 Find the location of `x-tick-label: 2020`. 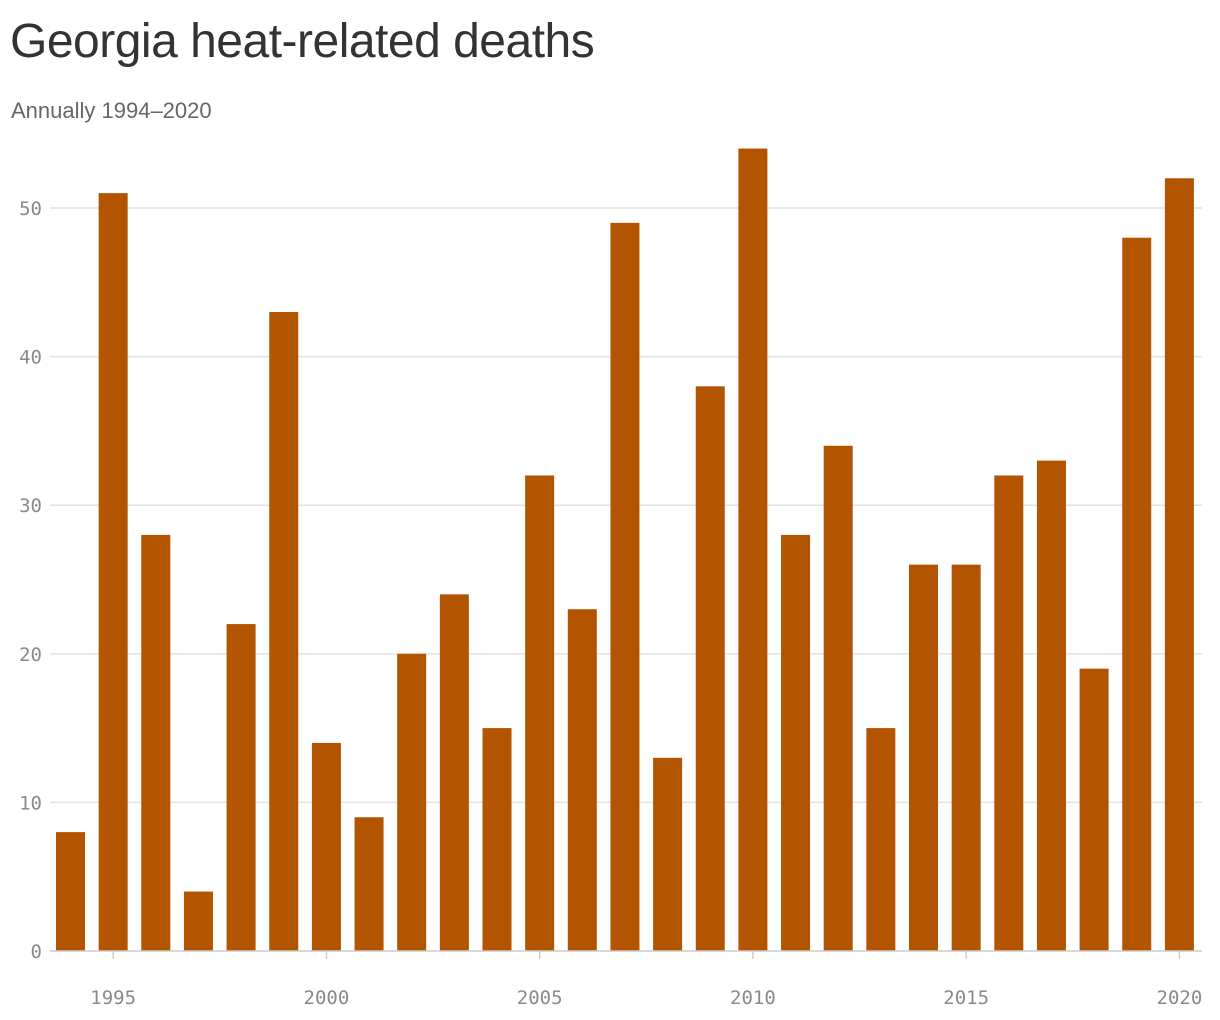

x-tick-label: 2020 is located at coordinates (1180, 998).